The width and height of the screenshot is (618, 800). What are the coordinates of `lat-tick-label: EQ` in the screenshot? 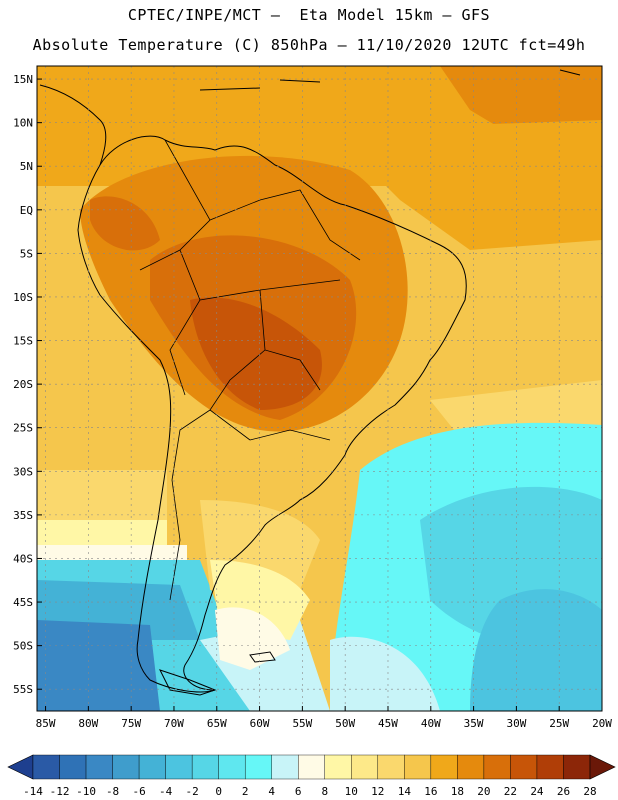 It's located at (26, 210).